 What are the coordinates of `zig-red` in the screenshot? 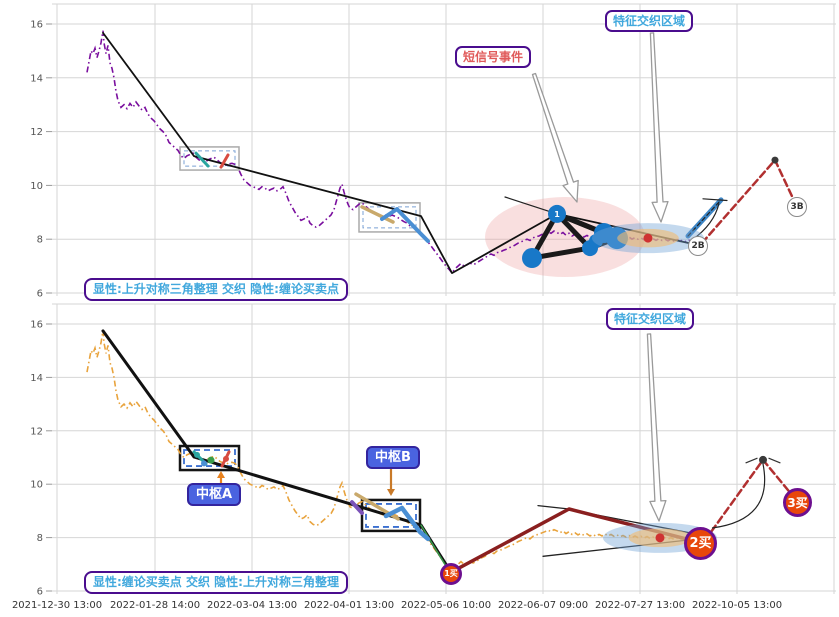 It's located at (224, 161).